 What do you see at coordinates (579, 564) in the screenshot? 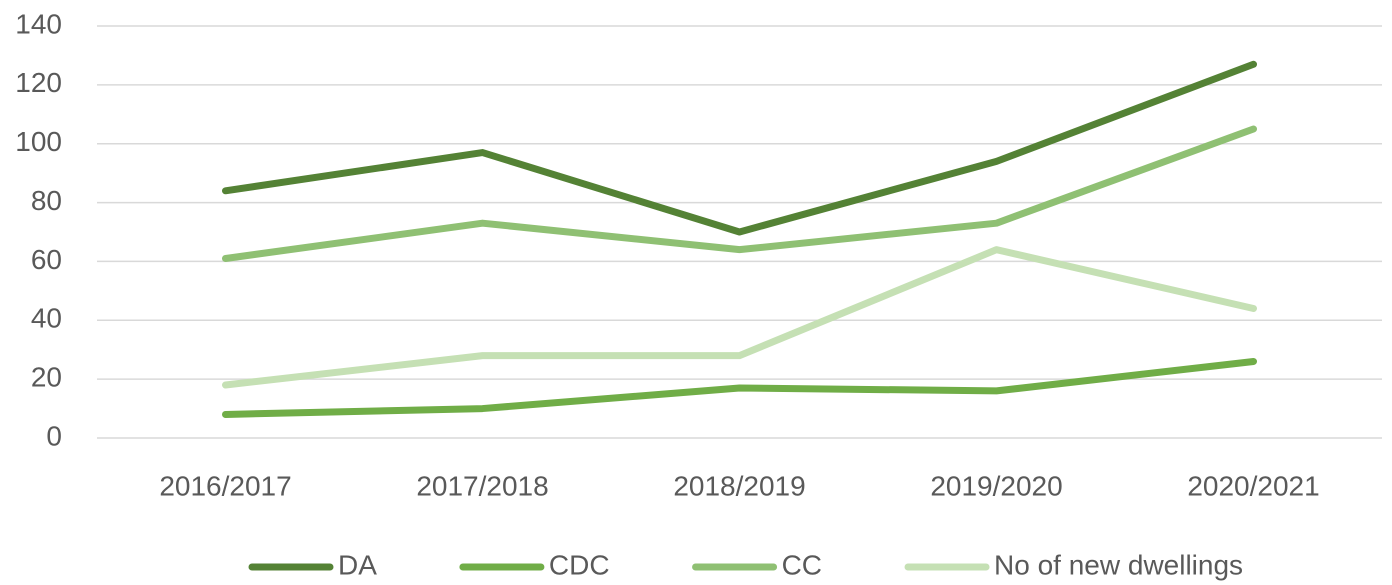
I see `legend-label: CDC` at bounding box center [579, 564].